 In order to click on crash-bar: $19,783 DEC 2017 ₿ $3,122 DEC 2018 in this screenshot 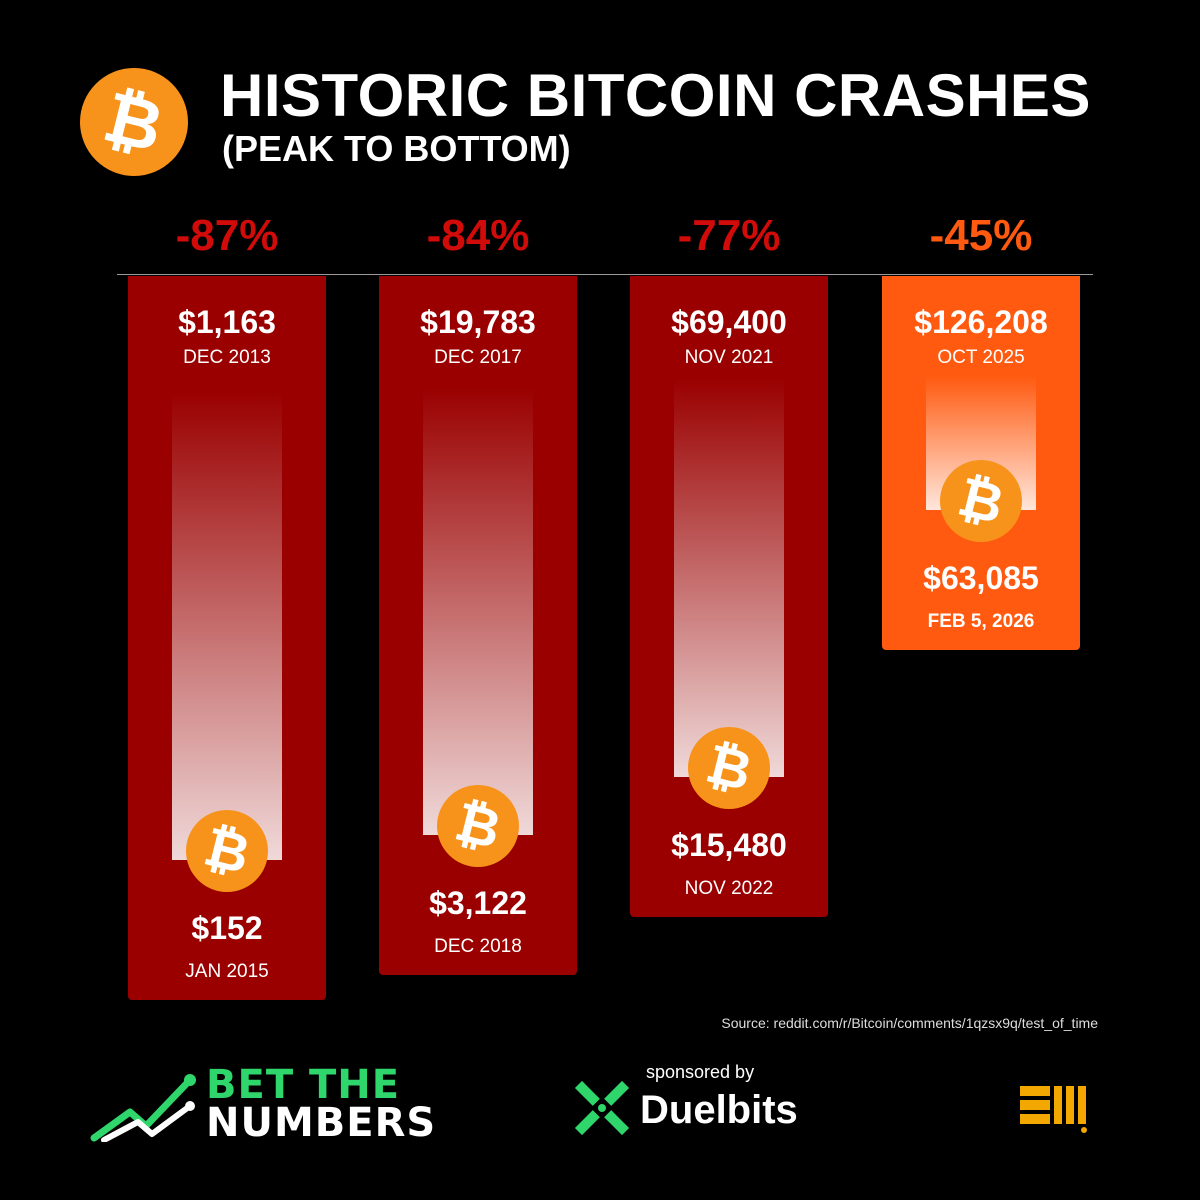, I will do `click(478, 625)`.